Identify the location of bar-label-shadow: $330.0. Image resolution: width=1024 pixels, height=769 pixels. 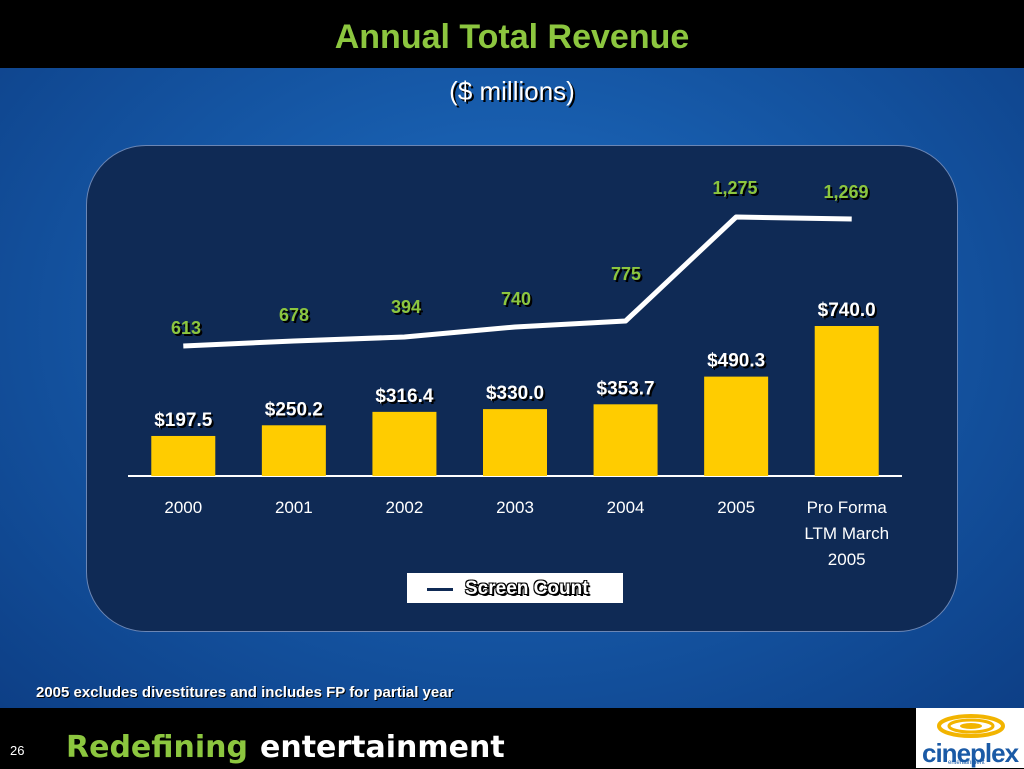
(517, 395).